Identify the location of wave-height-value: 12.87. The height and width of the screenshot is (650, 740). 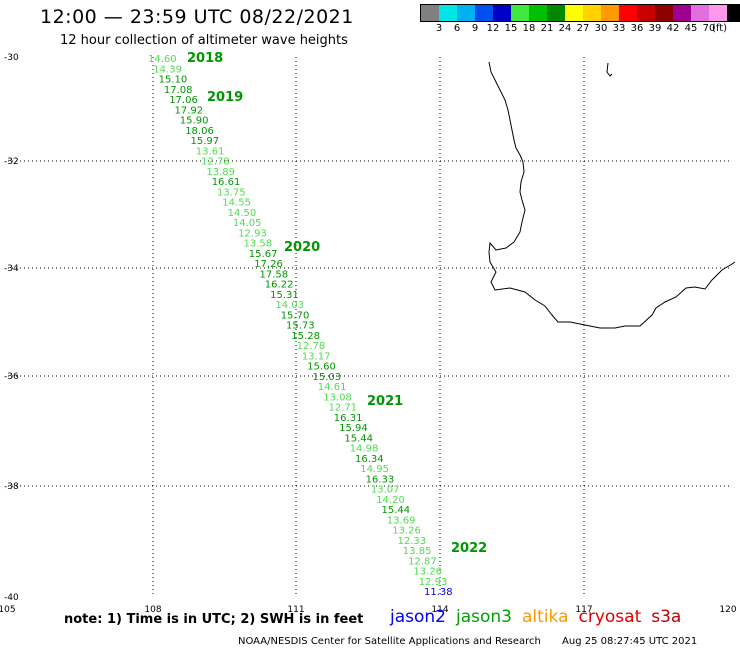
(422, 561).